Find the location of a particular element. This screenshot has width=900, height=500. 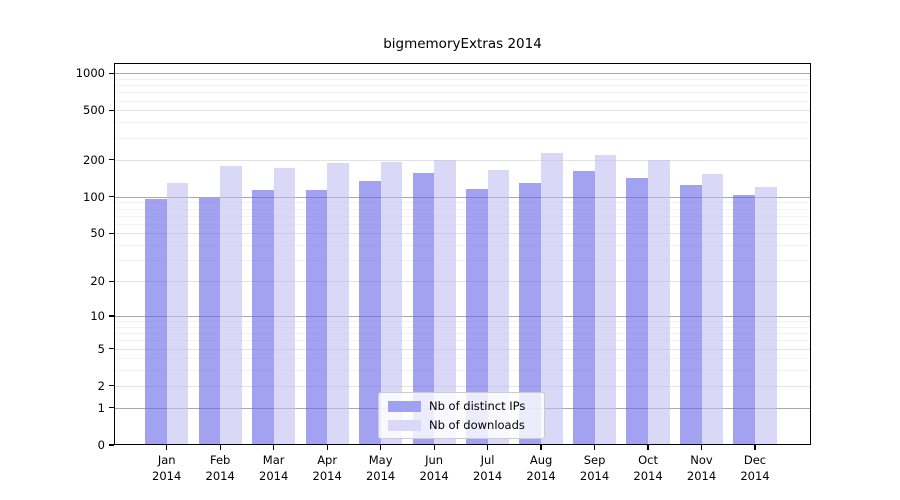

y-tick-label: 2 is located at coordinates (101, 385).